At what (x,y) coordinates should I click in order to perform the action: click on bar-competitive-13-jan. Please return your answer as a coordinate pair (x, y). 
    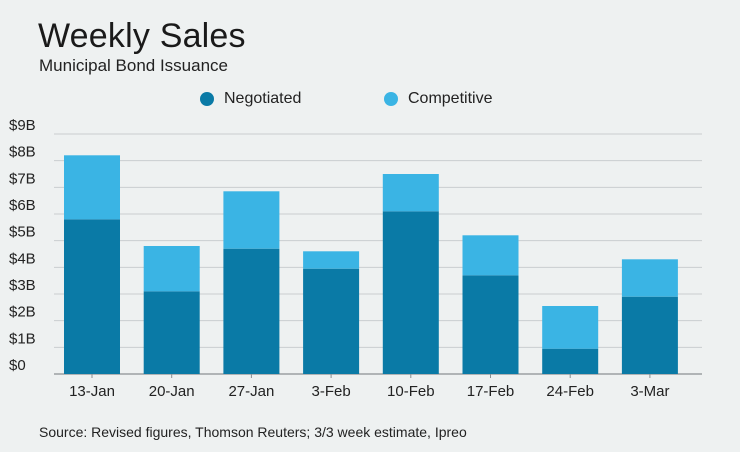
    Looking at the image, I should click on (92, 187).